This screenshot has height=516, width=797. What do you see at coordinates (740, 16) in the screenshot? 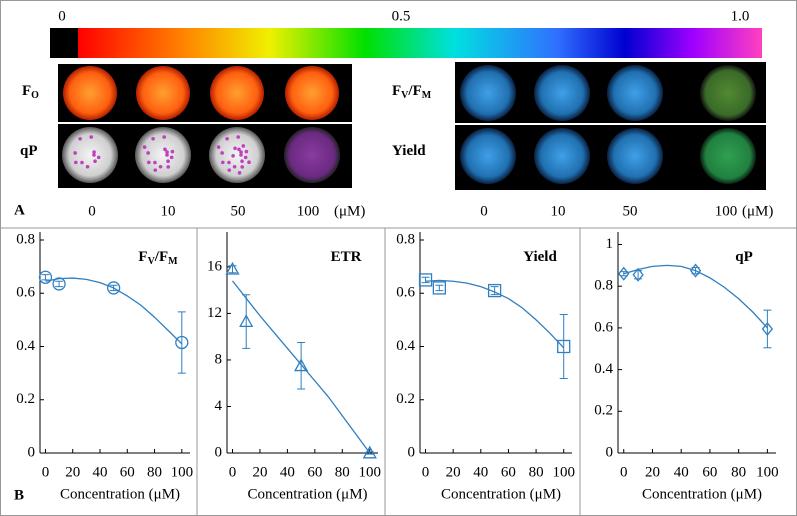
I see `colorbar-label: 1.0` at bounding box center [740, 16].